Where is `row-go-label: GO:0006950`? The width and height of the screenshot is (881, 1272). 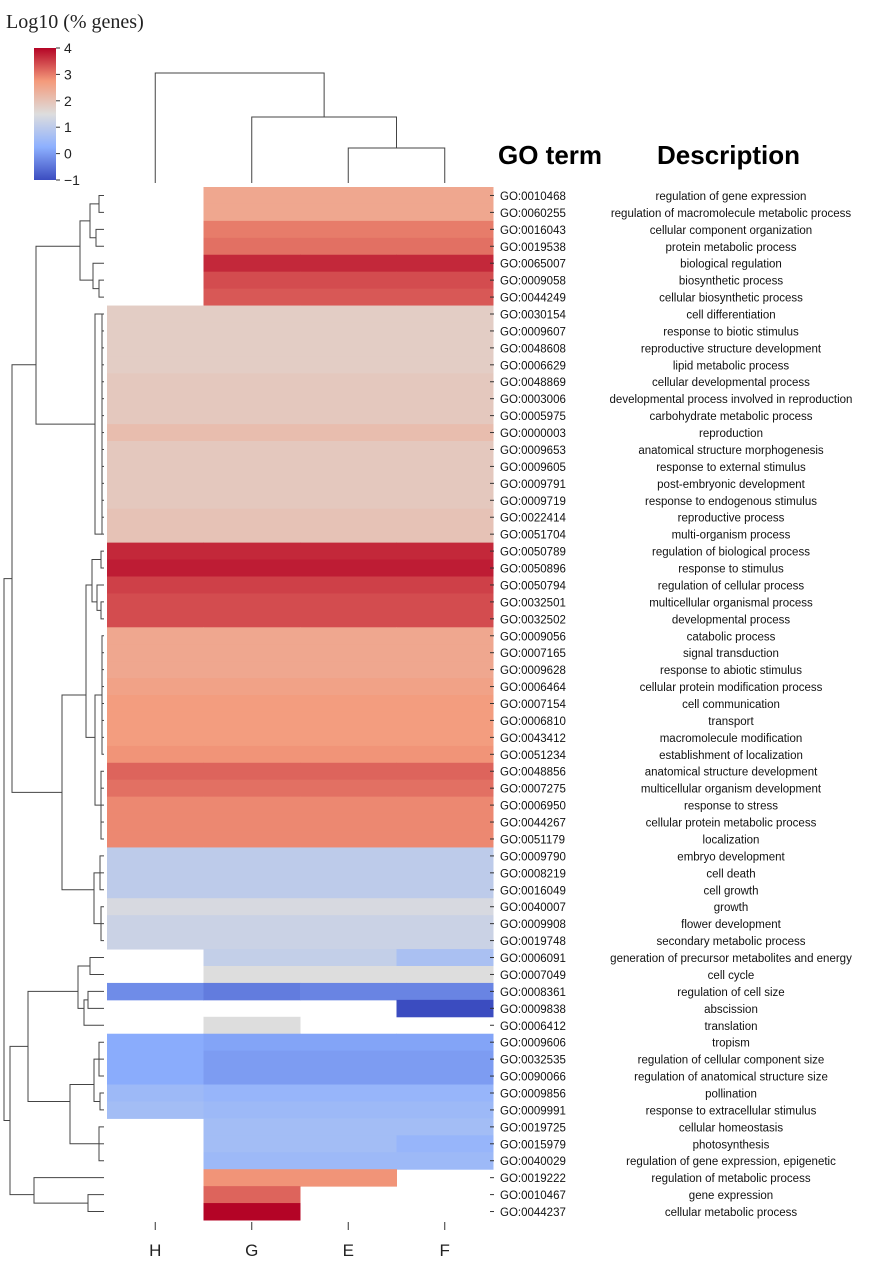
row-go-label: GO:0006950 is located at coordinates (533, 807).